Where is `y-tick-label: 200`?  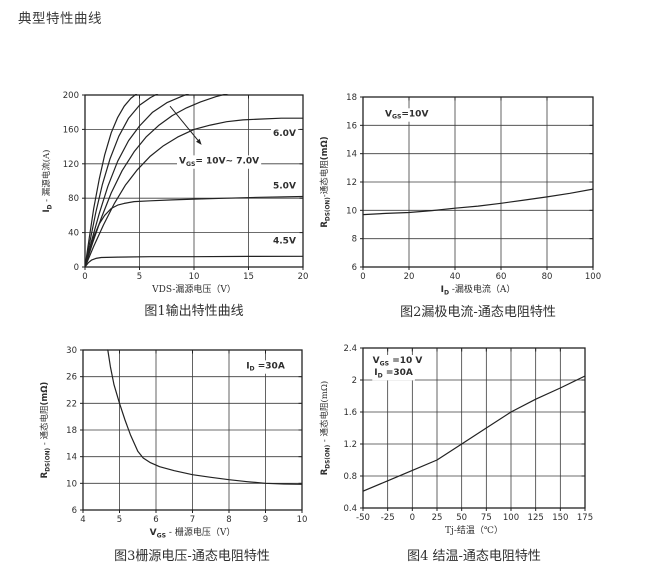 y-tick-label: 200 is located at coordinates (71, 96).